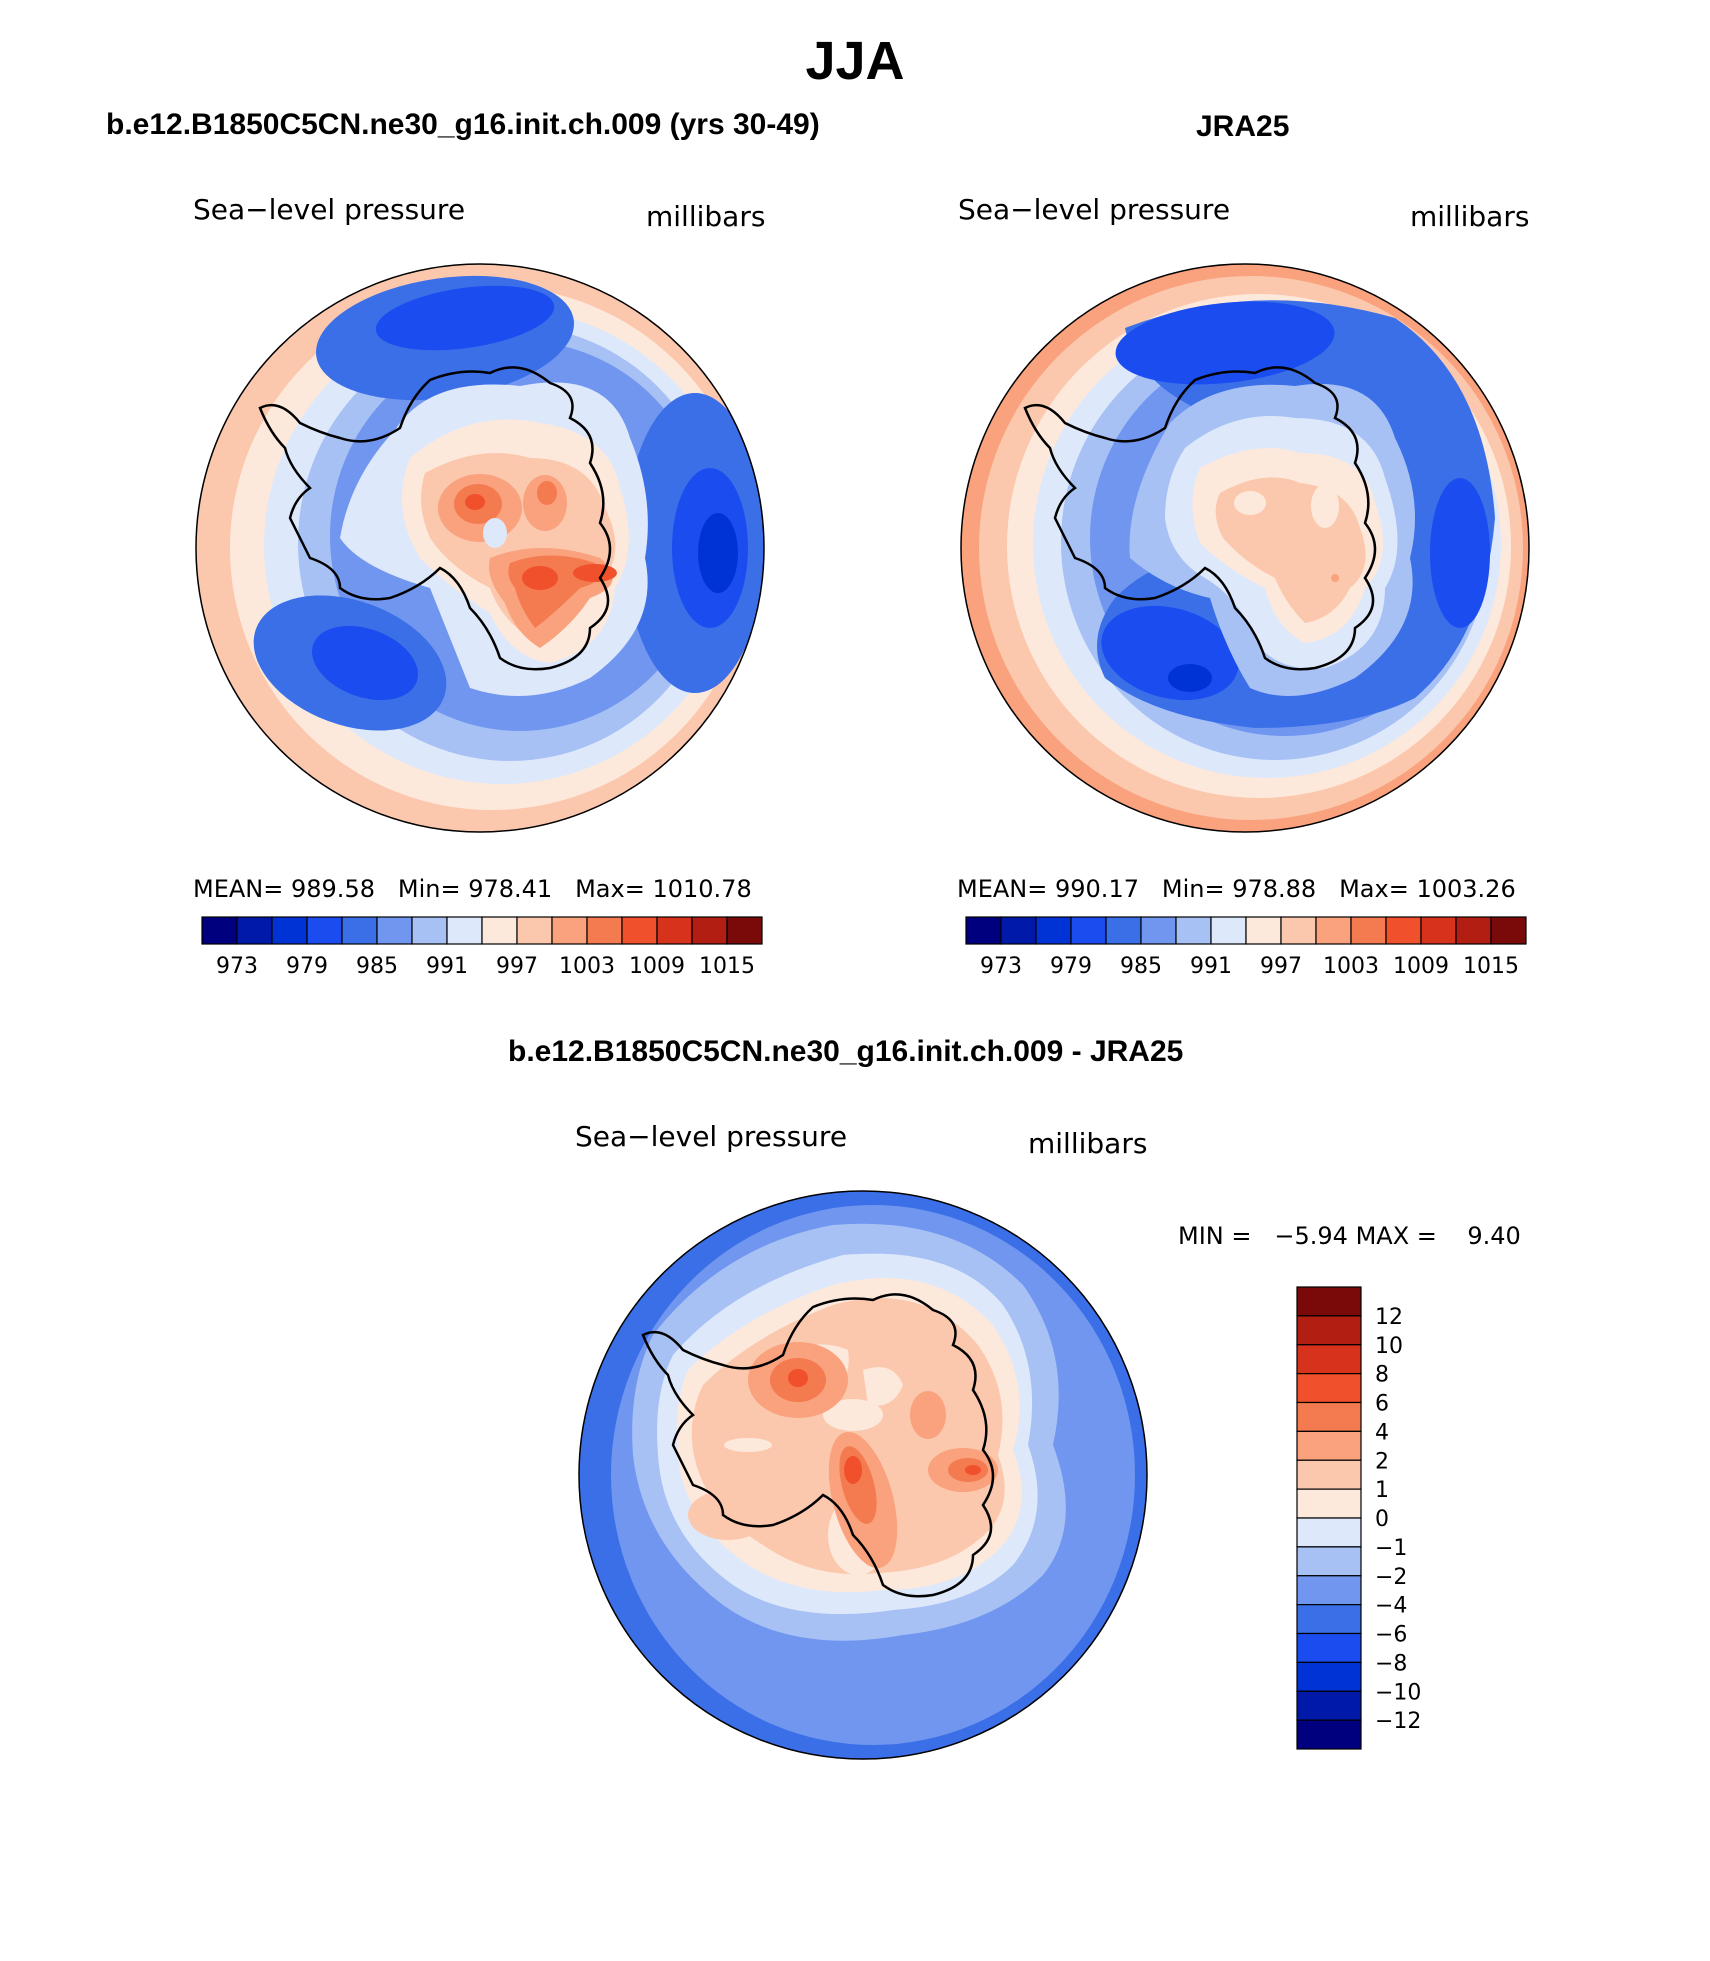  Describe the element at coordinates (1274, 889) in the screenshot. I see `panel-2-min-value: 978.88` at that location.